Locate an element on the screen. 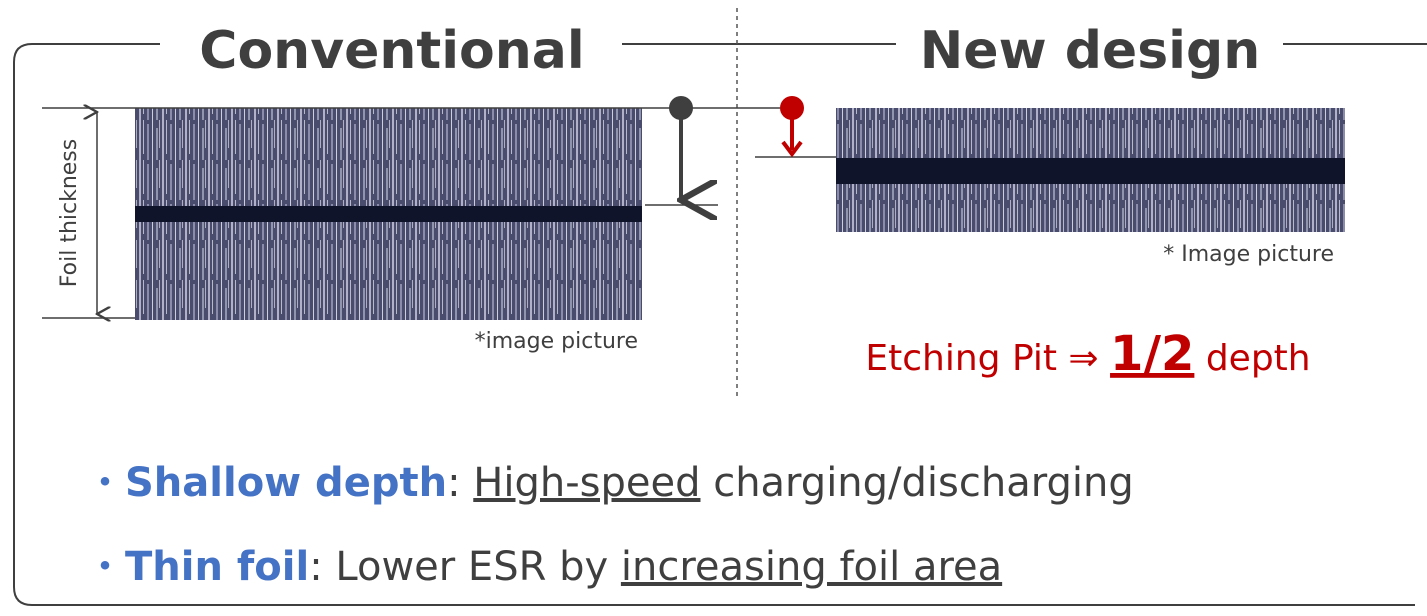 Image resolution: width=1427 pixels, height=616 pixels. heading: Conventional is located at coordinates (391, 51).